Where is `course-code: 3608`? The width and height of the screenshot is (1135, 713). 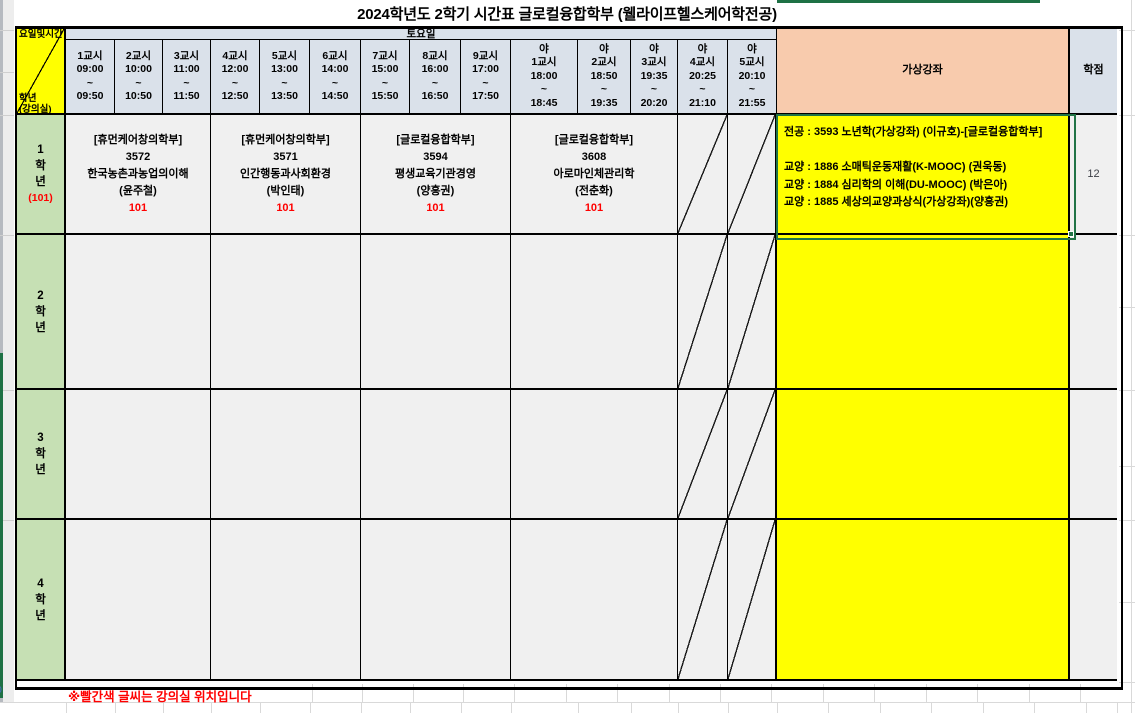
course-code: 3608 is located at coordinates (594, 156).